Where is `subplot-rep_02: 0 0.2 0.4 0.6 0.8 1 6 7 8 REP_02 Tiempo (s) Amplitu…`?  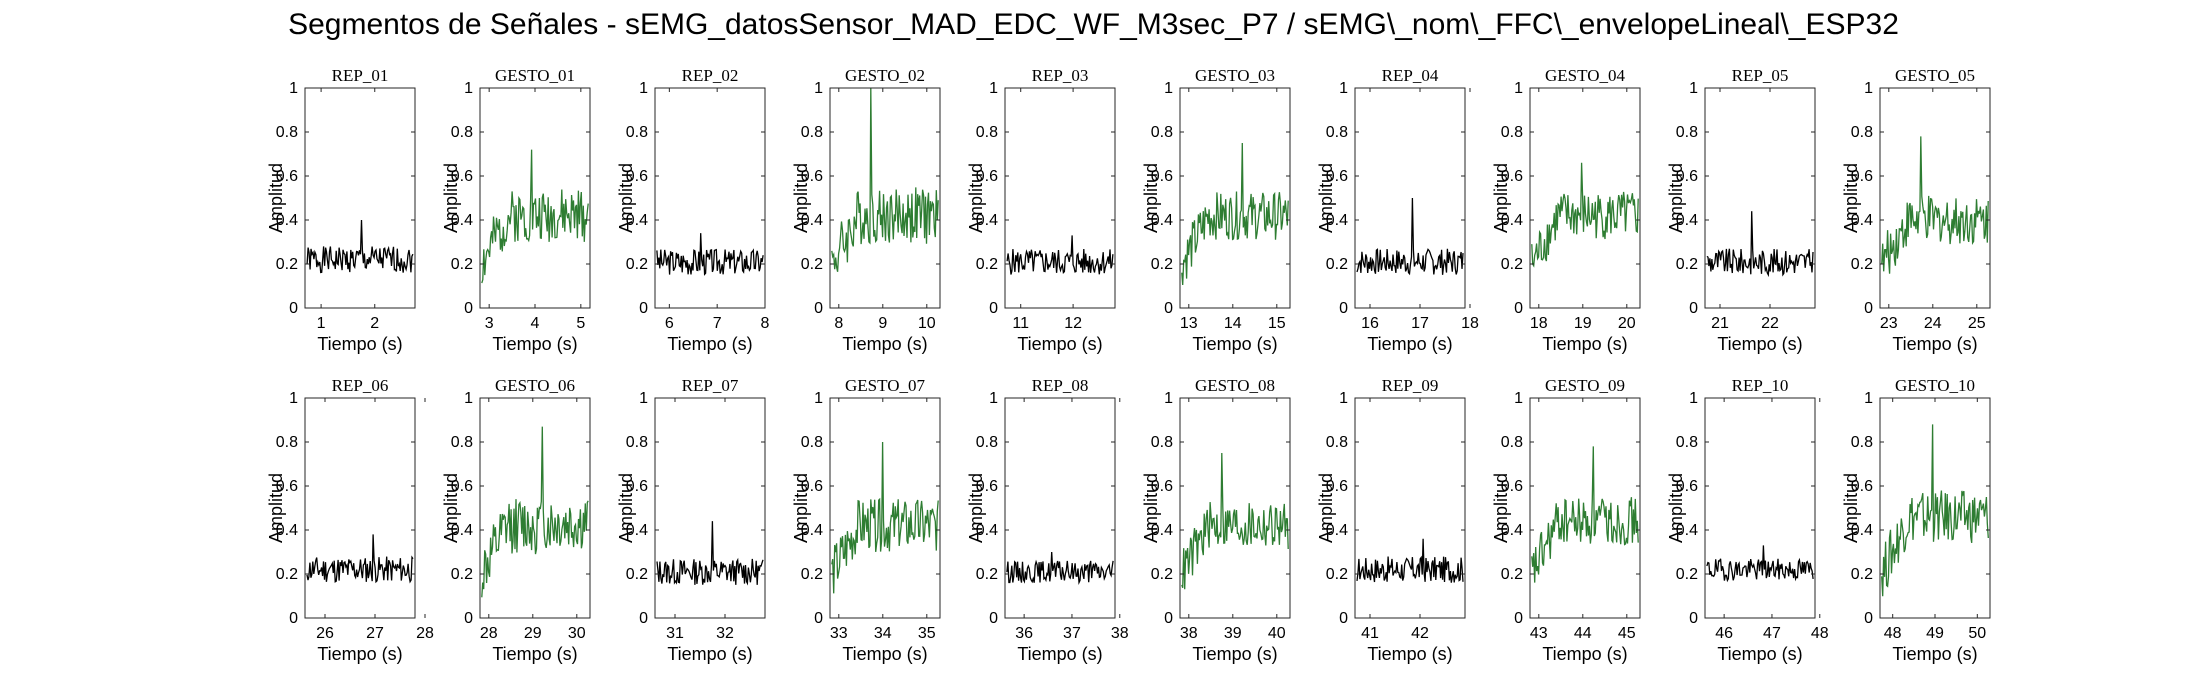 subplot-rep_02: 0 0.2 0.4 0.6 0.8 1 6 7 8 REP_02 Tiempo (s) Amplitu… is located at coordinates (693, 210).